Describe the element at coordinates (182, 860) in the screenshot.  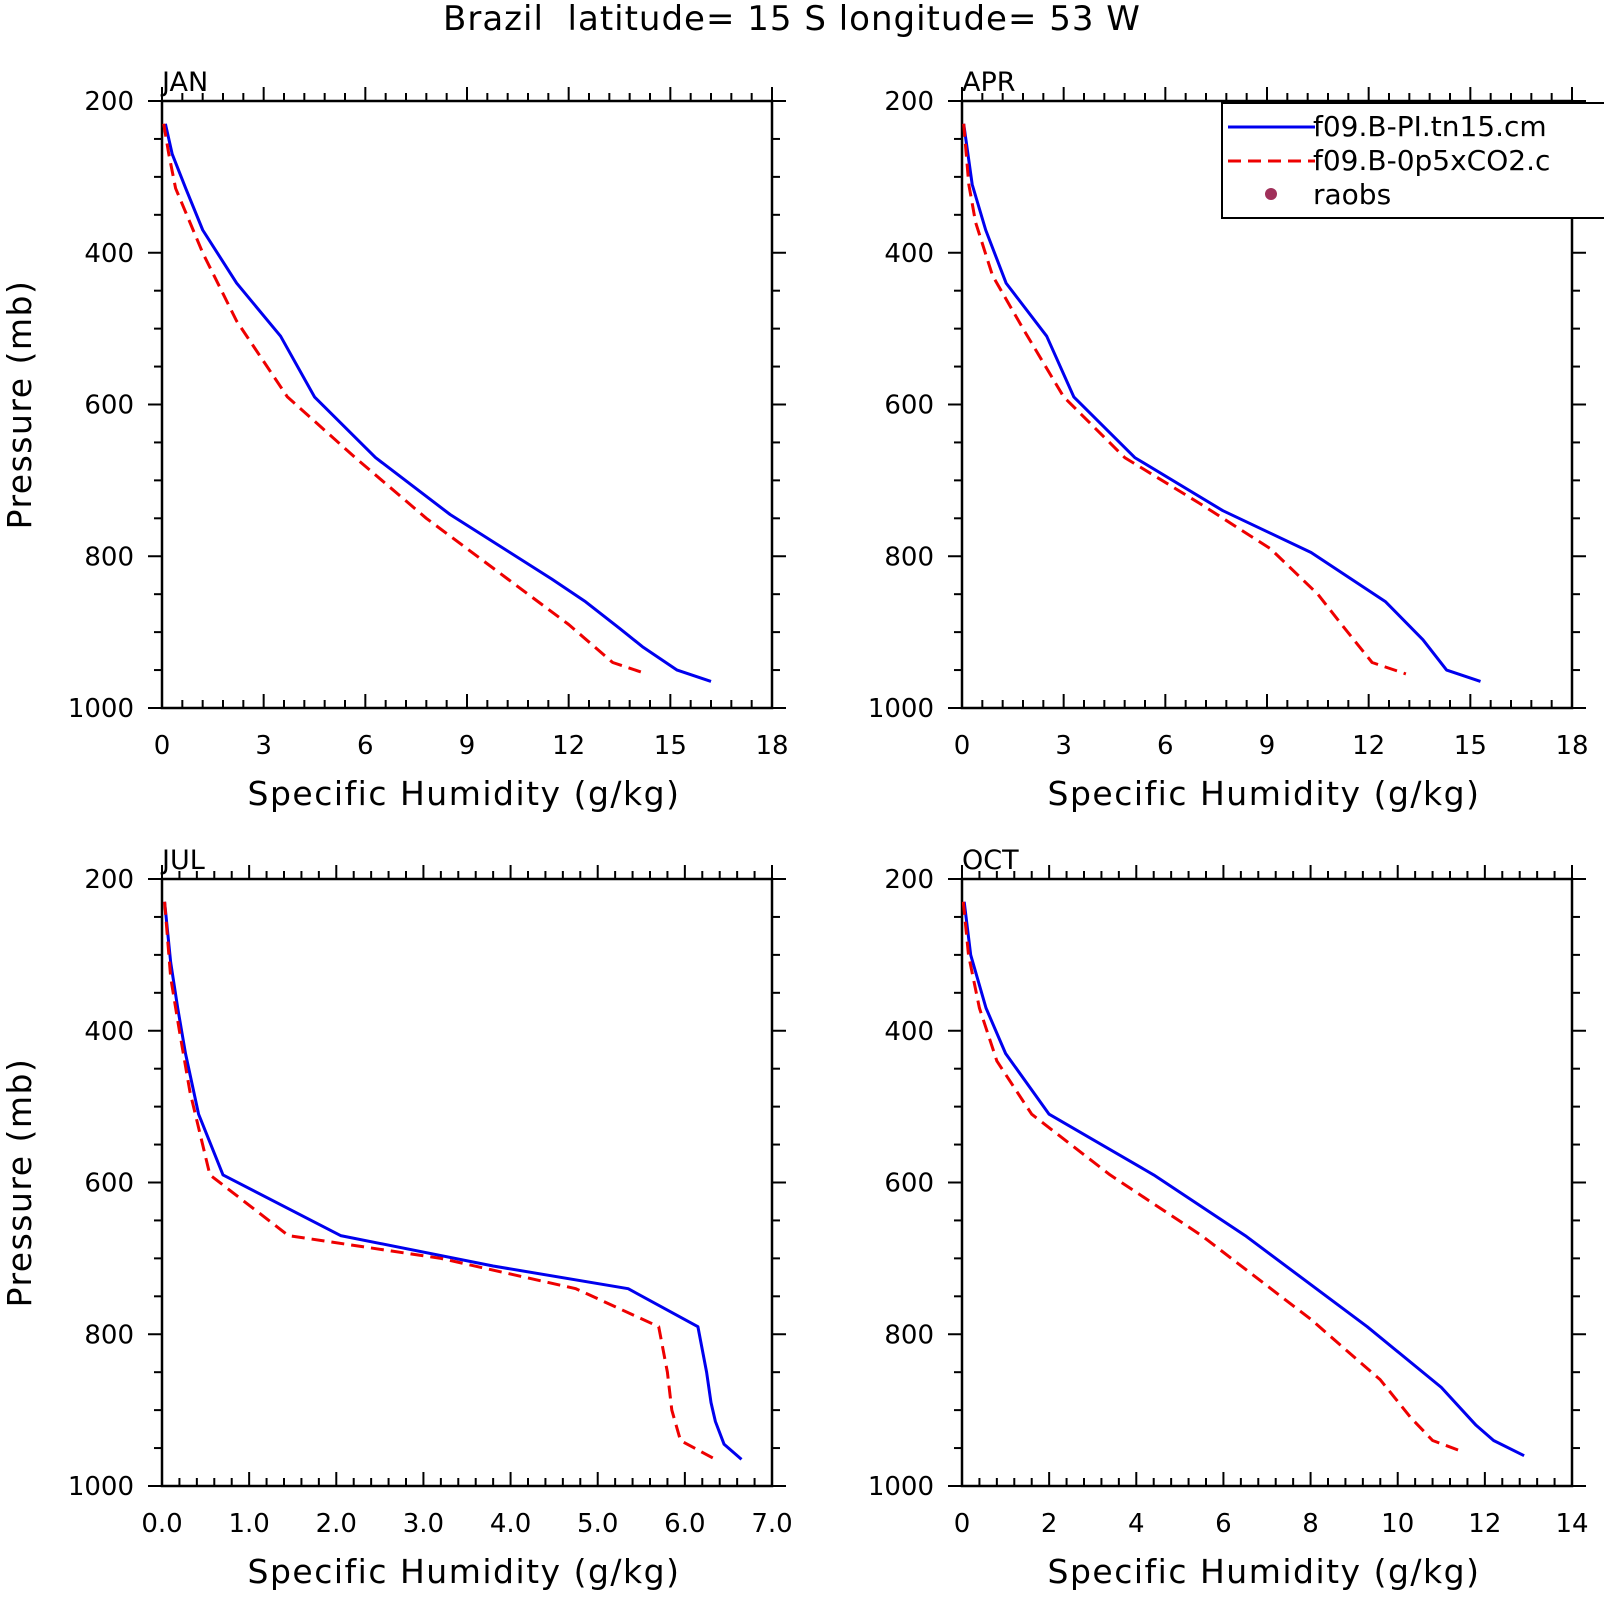
I see `panel-title: JUL` at that location.